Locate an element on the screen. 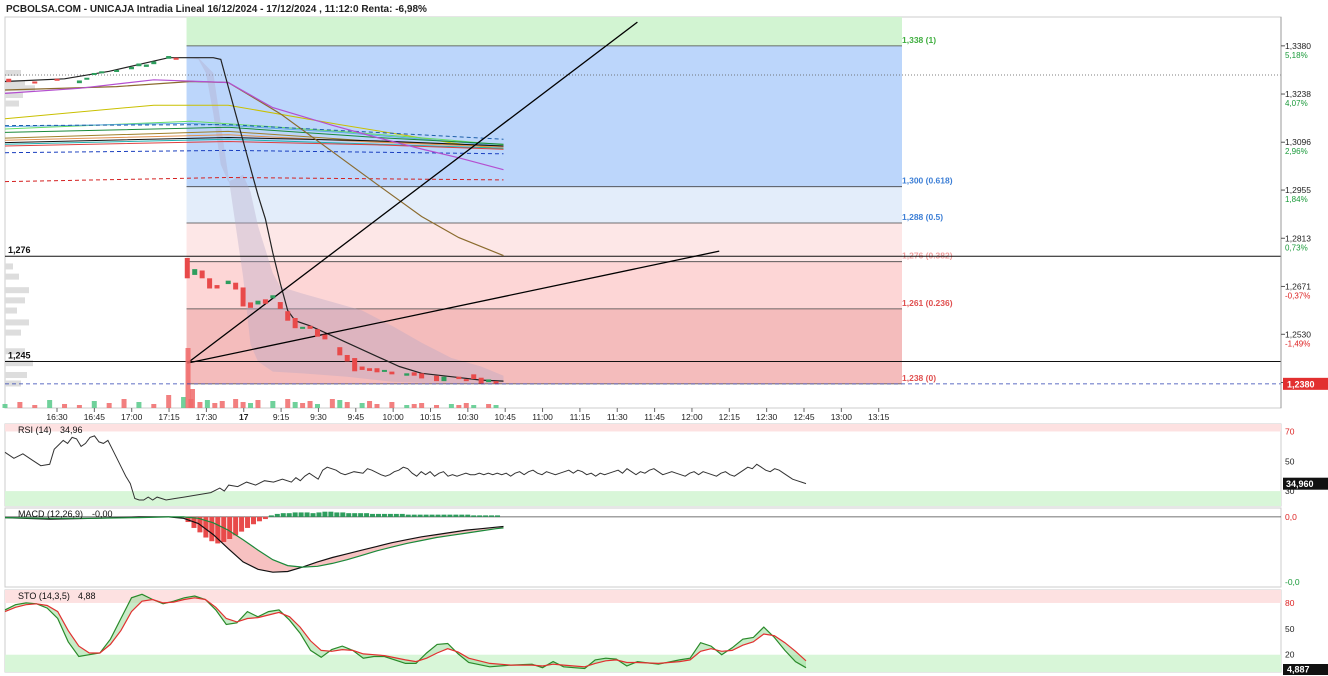  fib-level-label: 1,338 (1) is located at coordinates (919, 40).